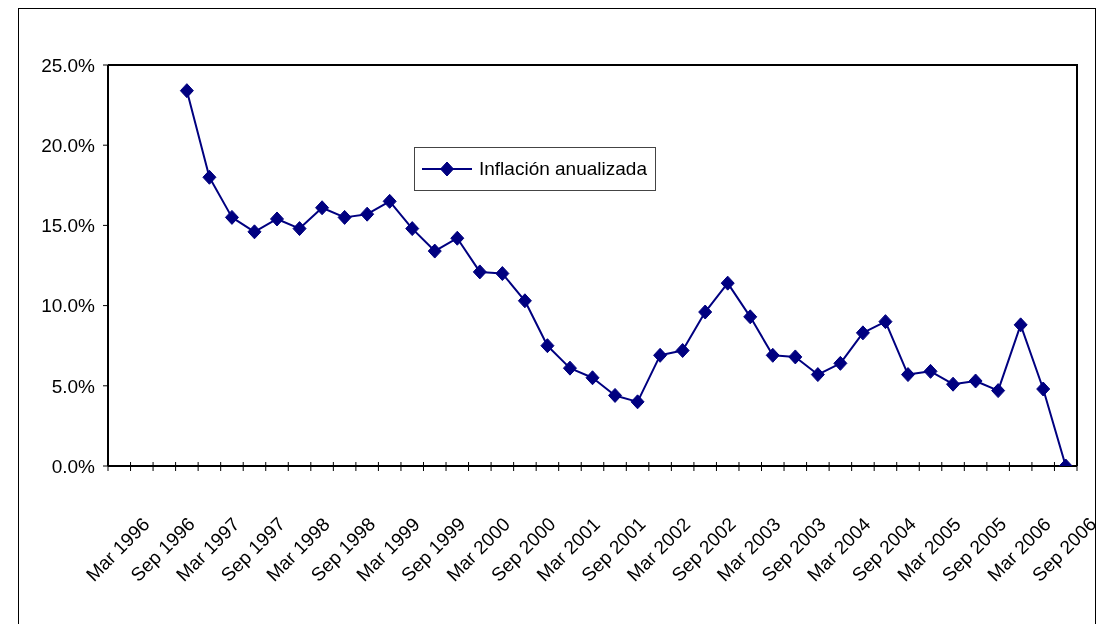  Describe the element at coordinates (73, 386) in the screenshot. I see `y-tick-label: 5.0%` at that location.